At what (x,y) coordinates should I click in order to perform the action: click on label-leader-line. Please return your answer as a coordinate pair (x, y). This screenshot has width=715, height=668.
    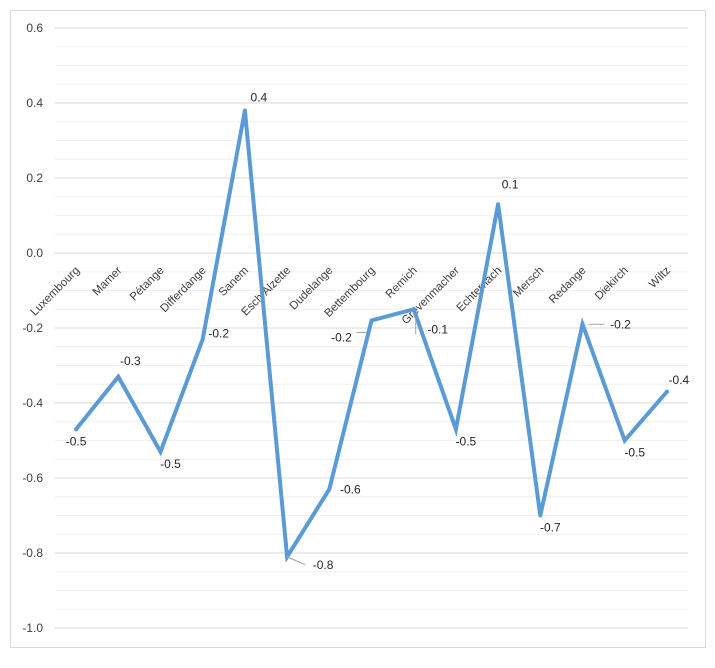
    Looking at the image, I should click on (296, 561).